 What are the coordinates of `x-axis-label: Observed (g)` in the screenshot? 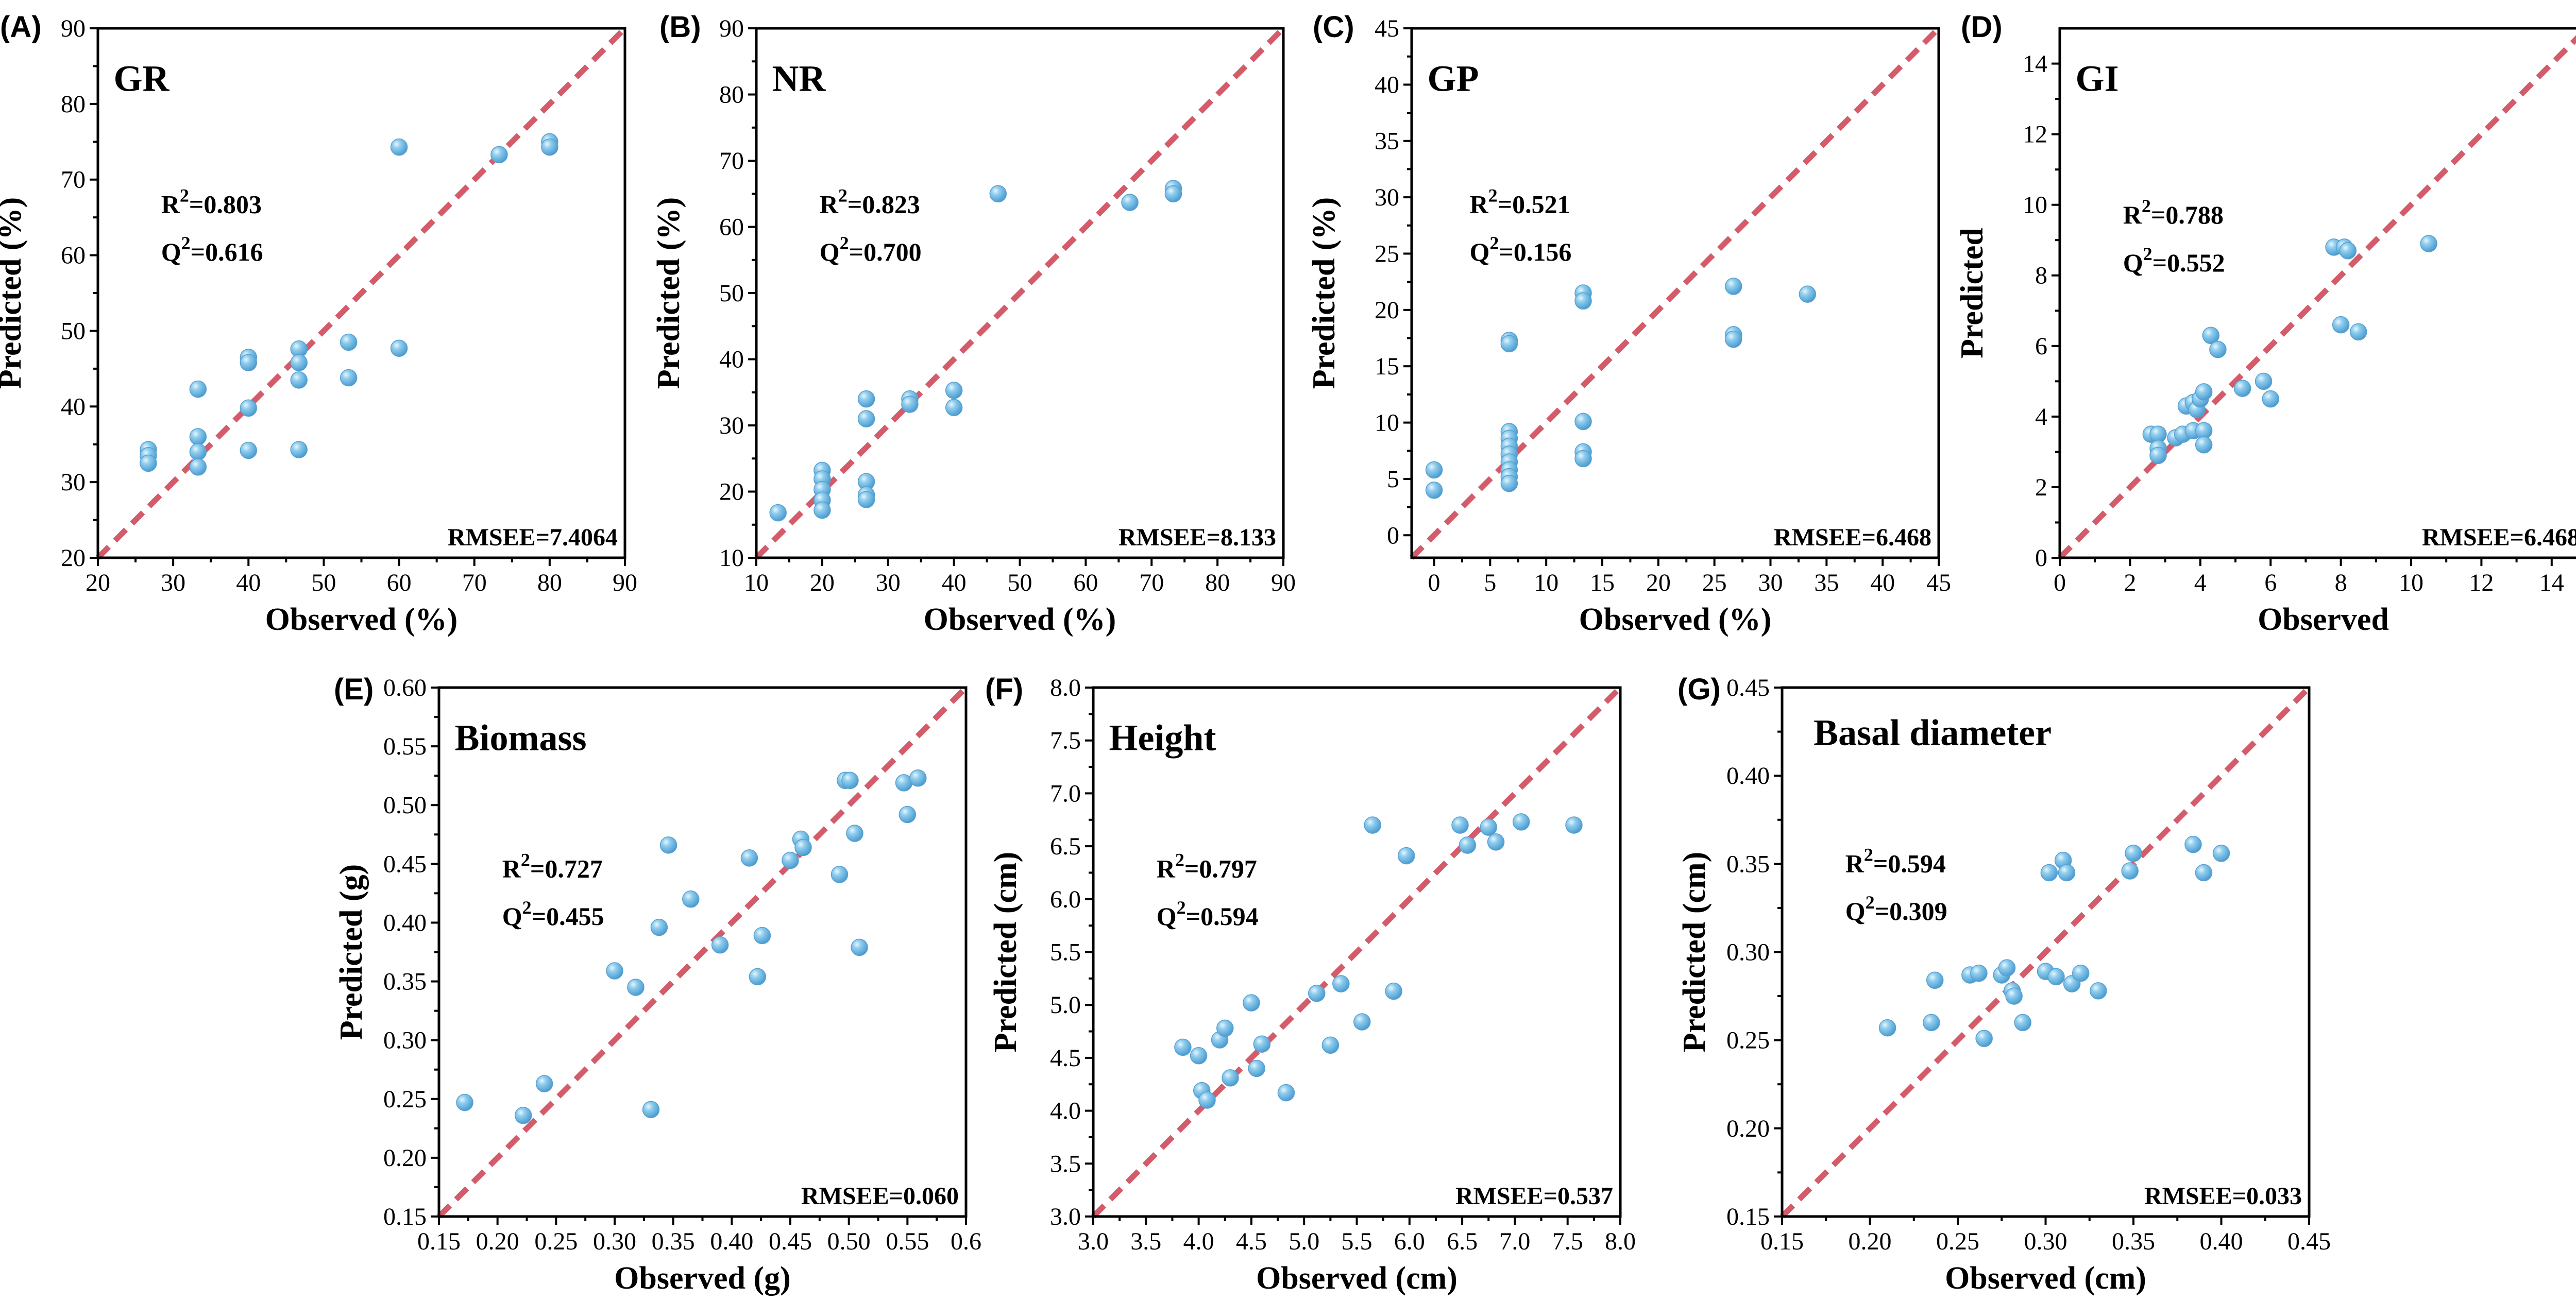 It's located at (702, 1278).